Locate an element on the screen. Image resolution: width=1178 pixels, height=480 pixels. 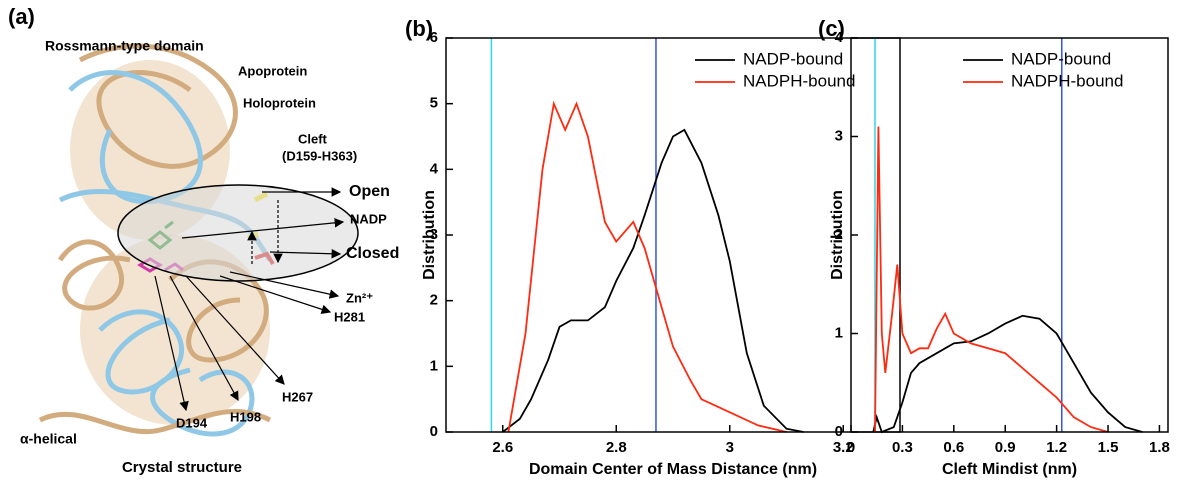
residue-label: H281 is located at coordinates (349, 316).